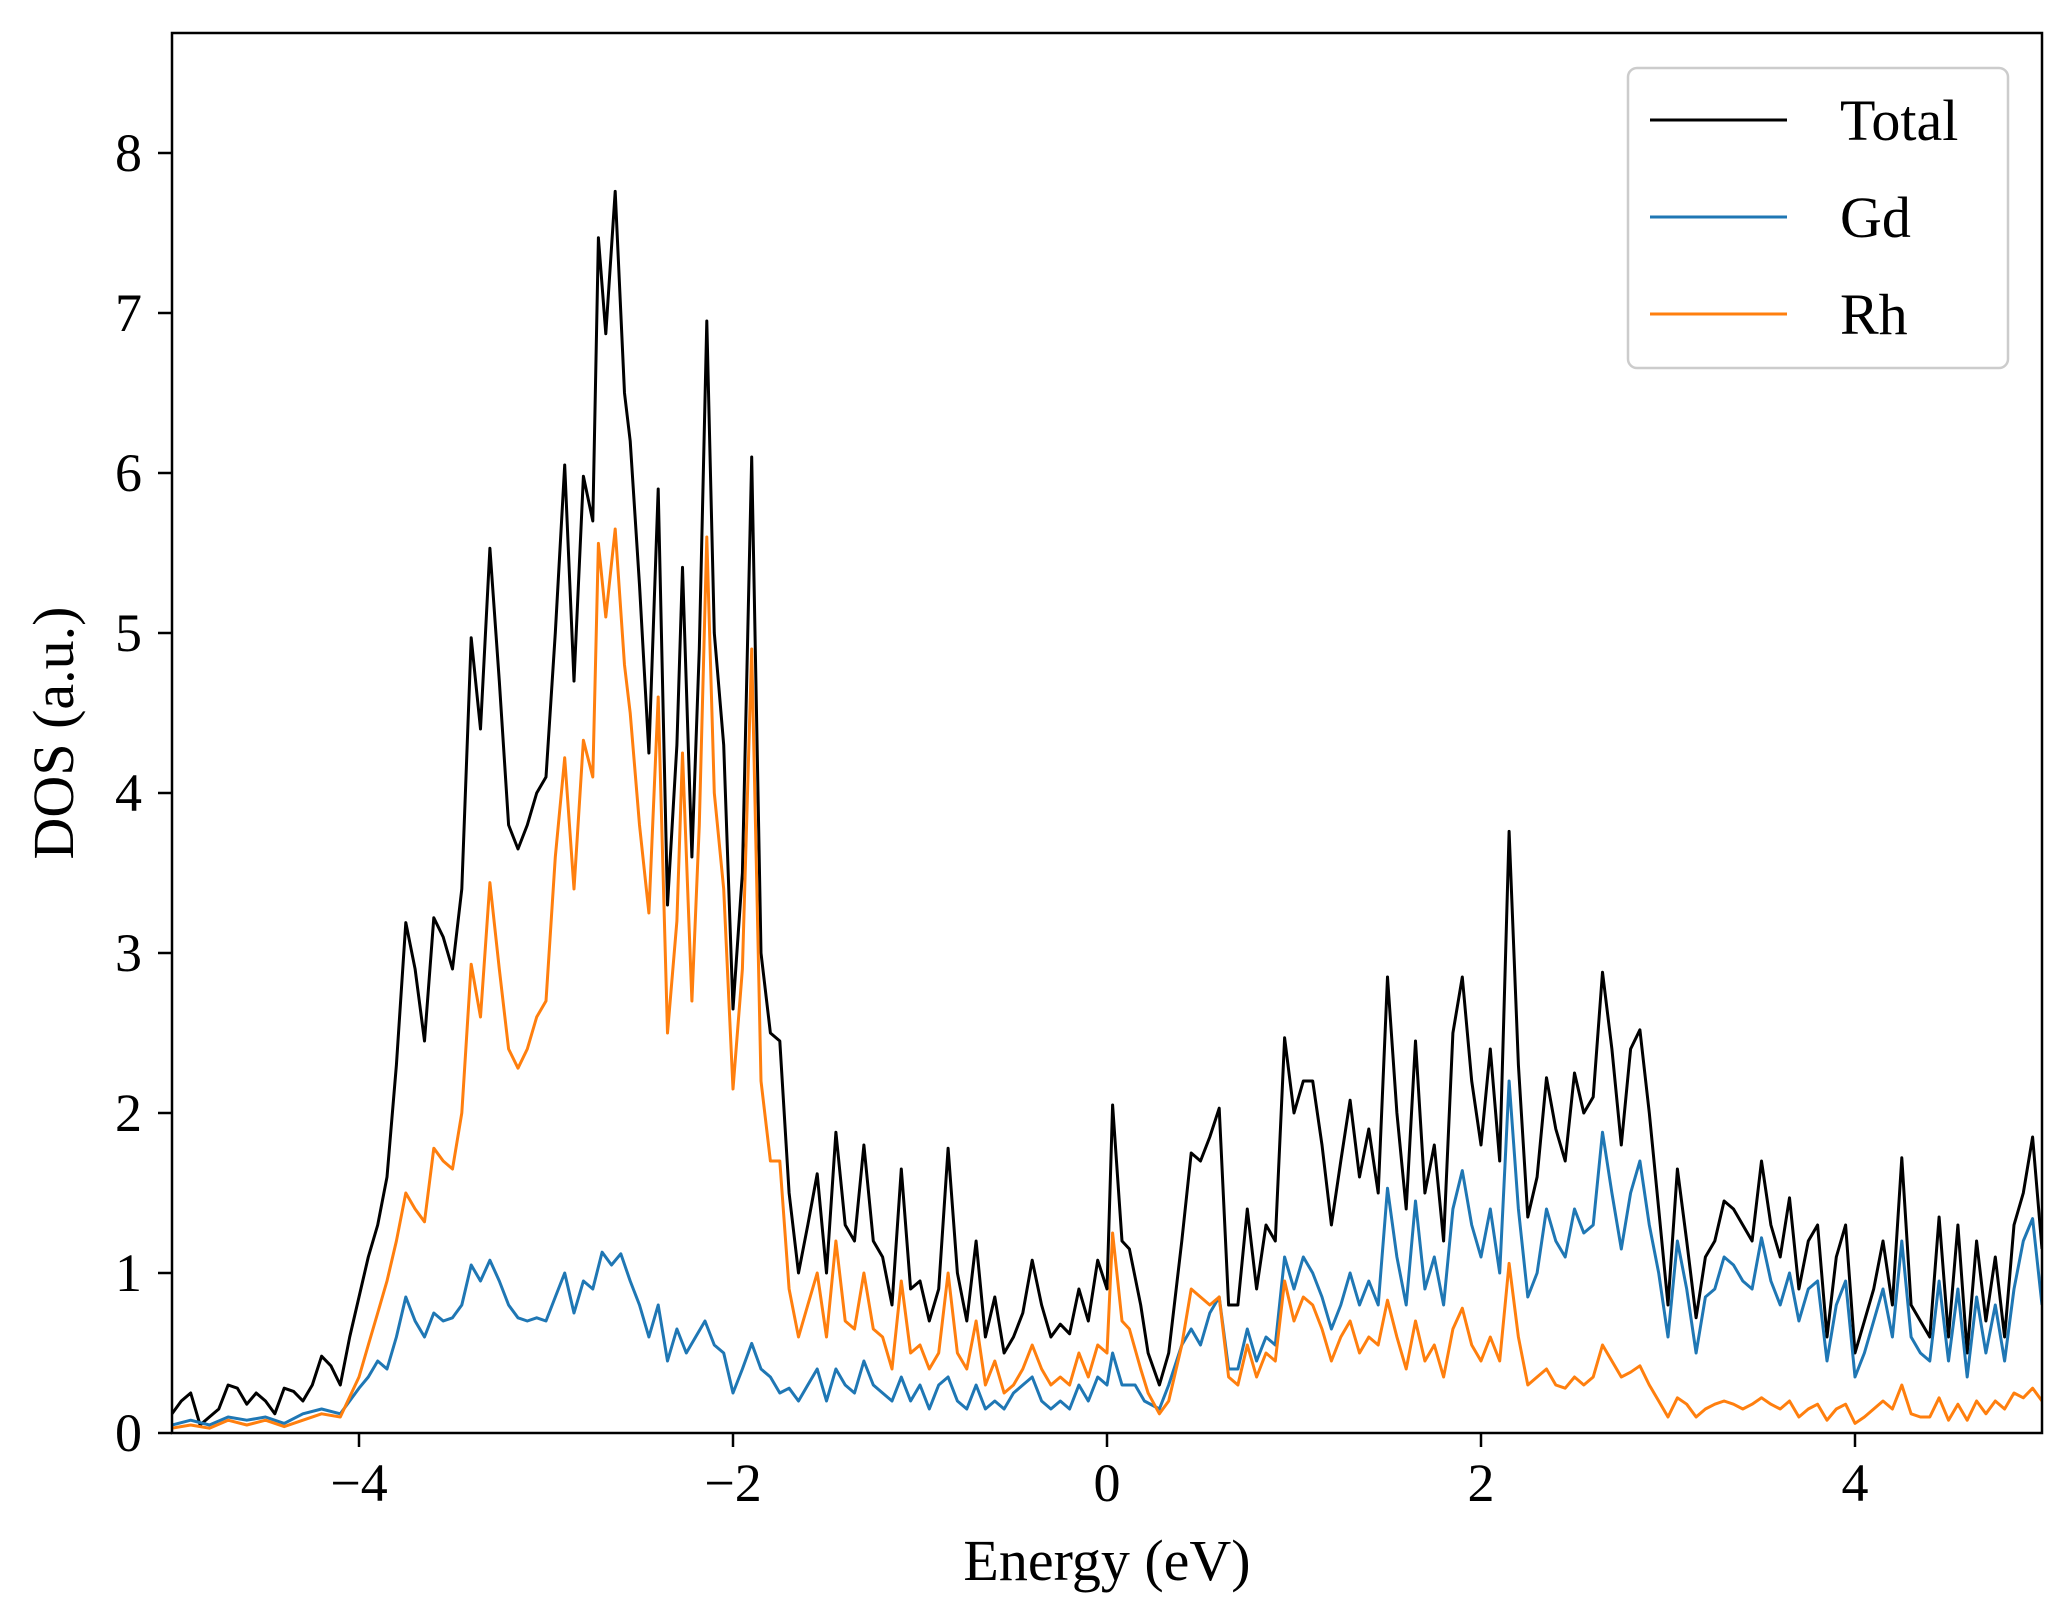 Image resolution: width=2063 pixels, height=1617 pixels. I want to click on y-axis: 0 1 2 3 4 5 6 7 8, so click(143, 793).